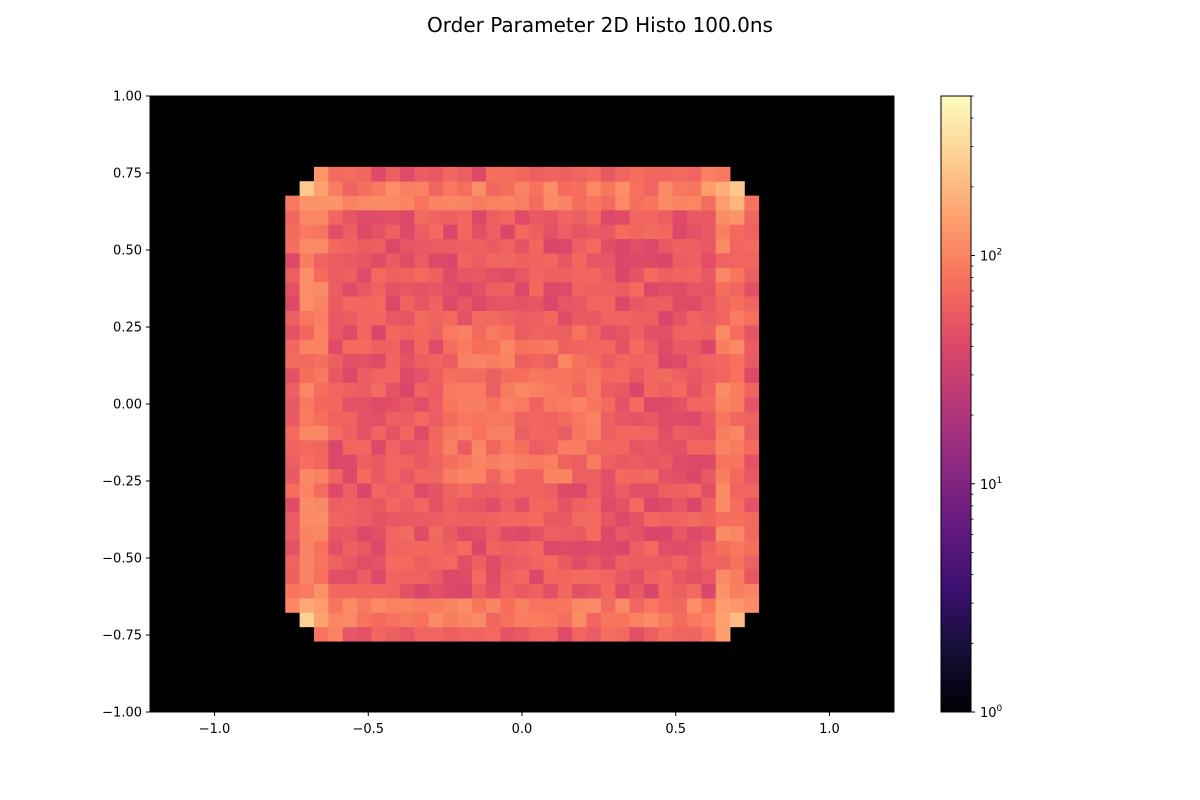 This screenshot has height=800, width=1200. Describe the element at coordinates (991, 256) in the screenshot. I see `colorbar-tick-label: 102` at that location.